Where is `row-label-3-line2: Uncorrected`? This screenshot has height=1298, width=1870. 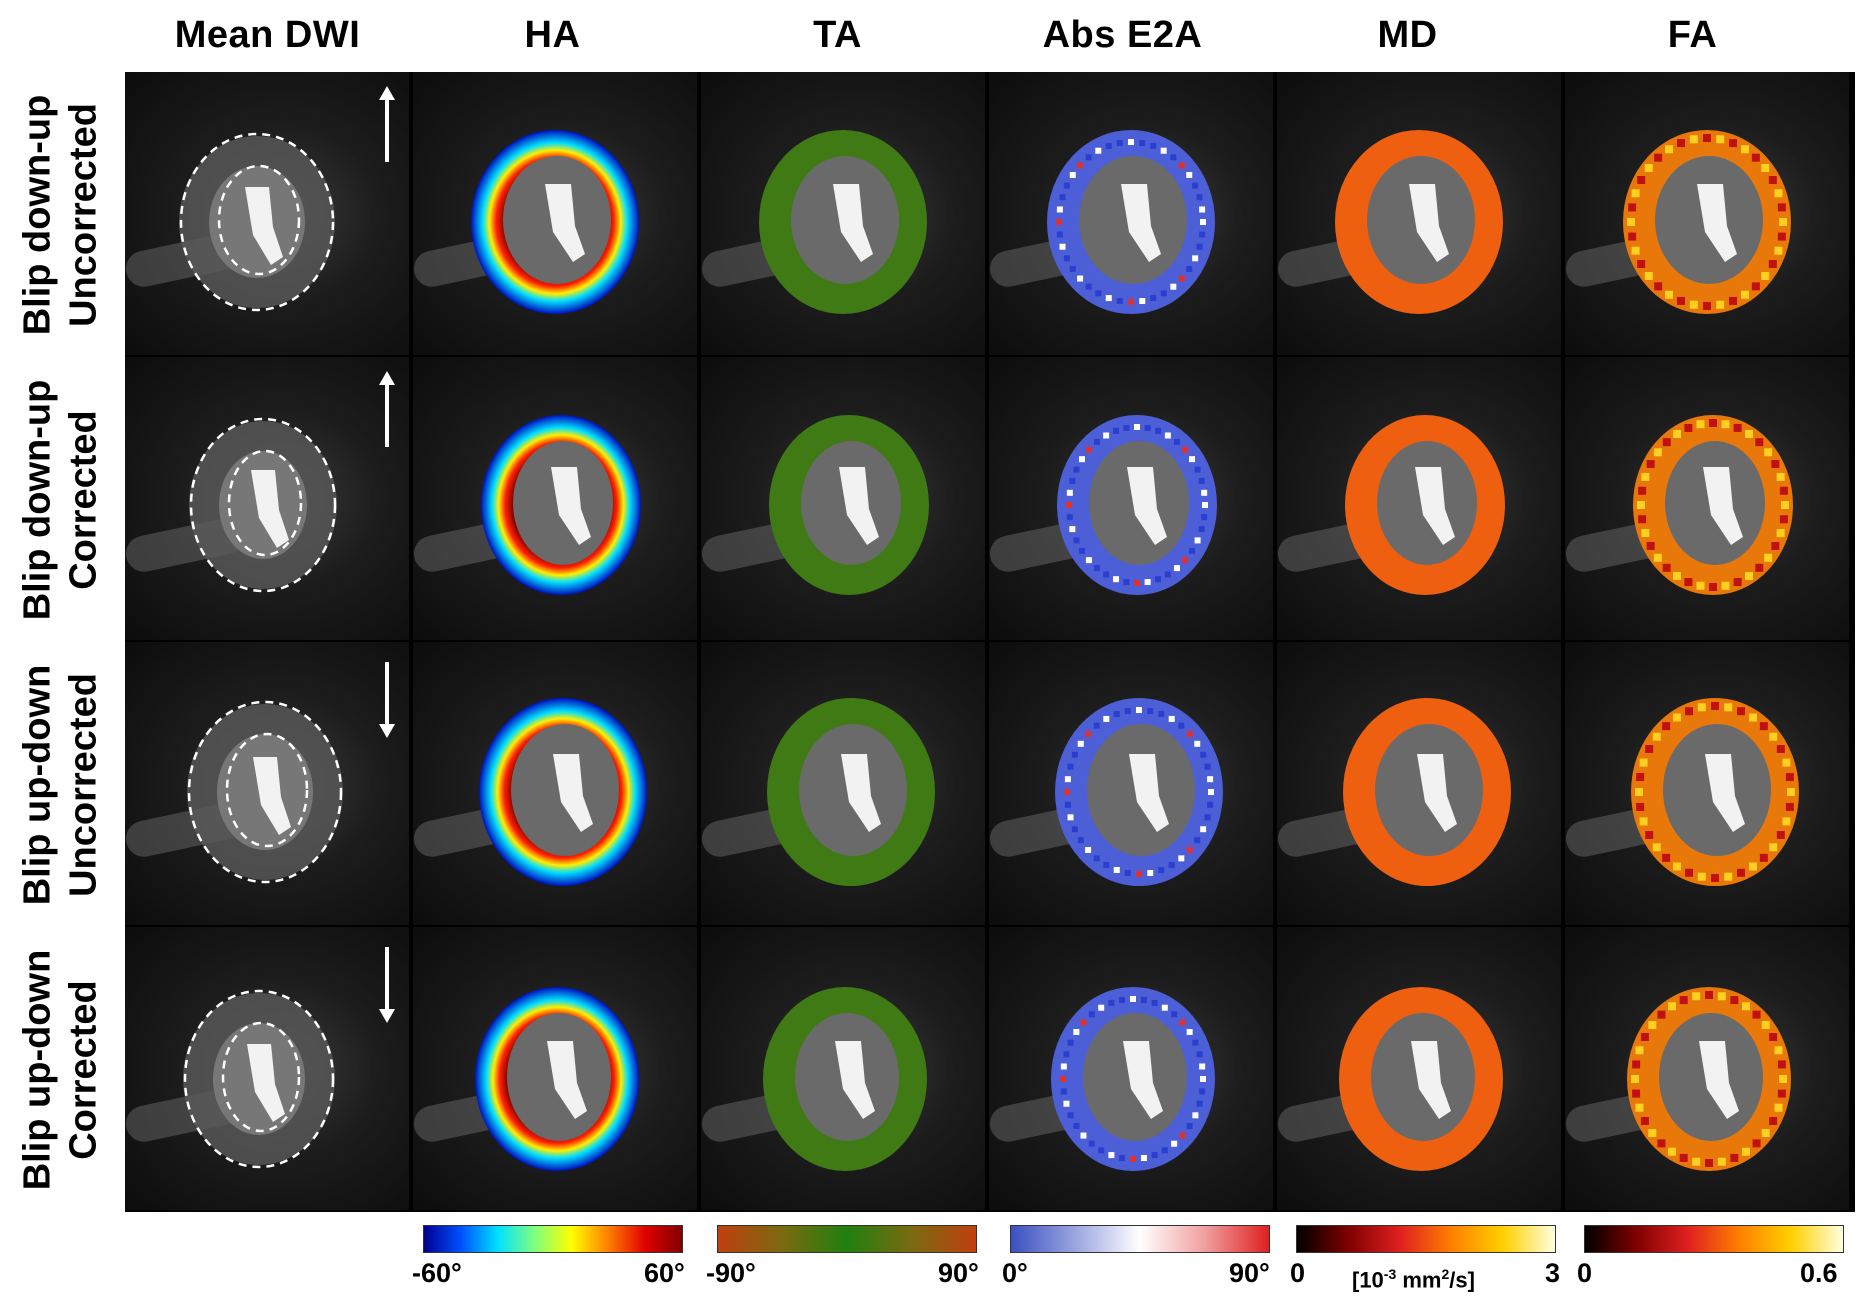
row-label-3-line2: Uncorrected is located at coordinates (83, 784).